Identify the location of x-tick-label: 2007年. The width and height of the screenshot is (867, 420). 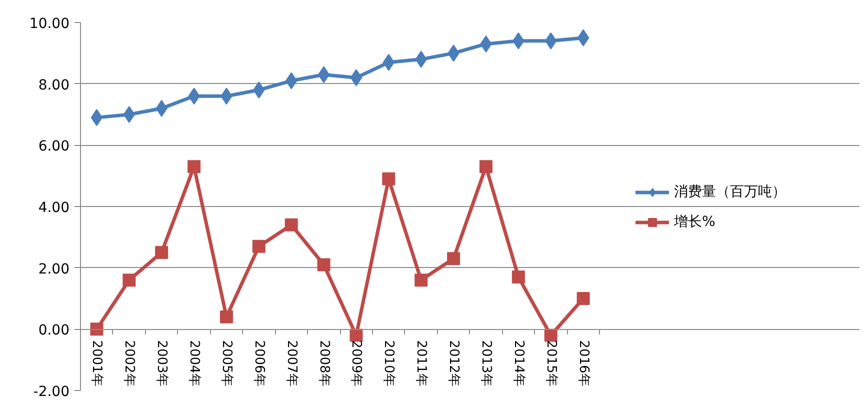
(291, 363).